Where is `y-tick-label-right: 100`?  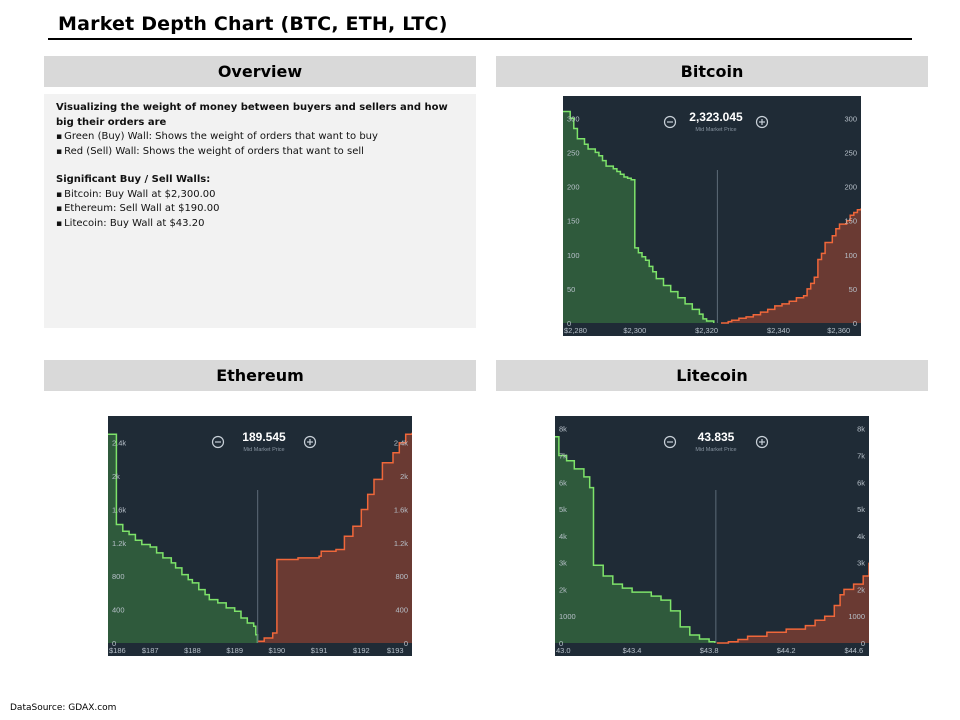 y-tick-label-right: 100 is located at coordinates (850, 255).